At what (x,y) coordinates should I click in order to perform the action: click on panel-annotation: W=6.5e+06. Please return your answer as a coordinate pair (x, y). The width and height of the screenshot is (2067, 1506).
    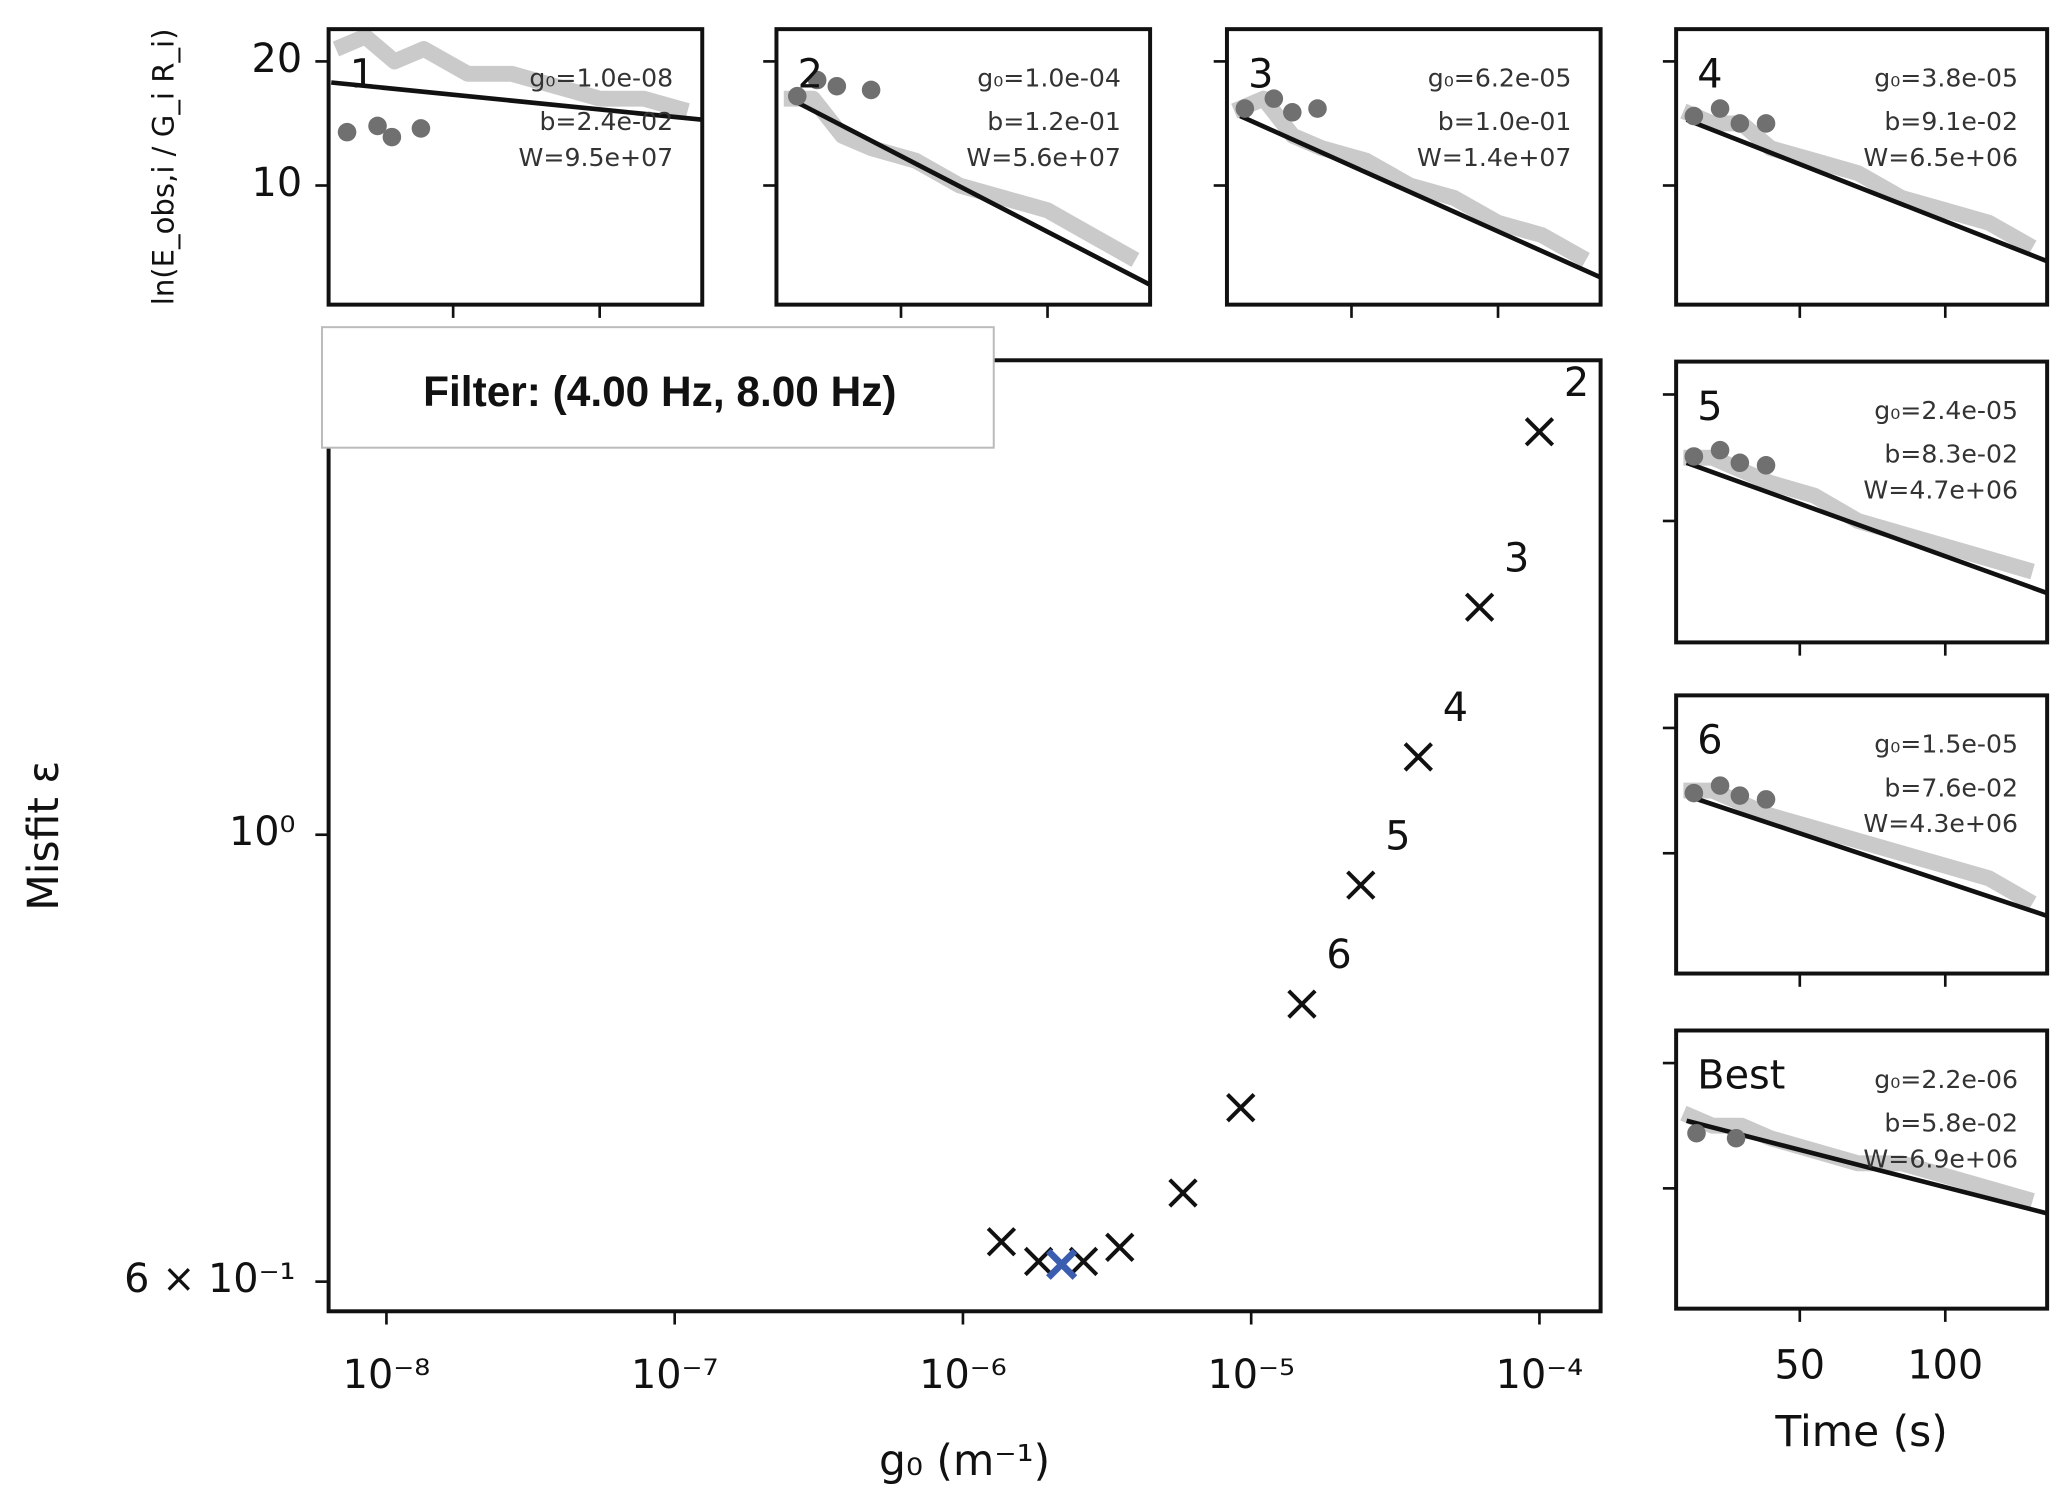
    Looking at the image, I should click on (1940, 157).